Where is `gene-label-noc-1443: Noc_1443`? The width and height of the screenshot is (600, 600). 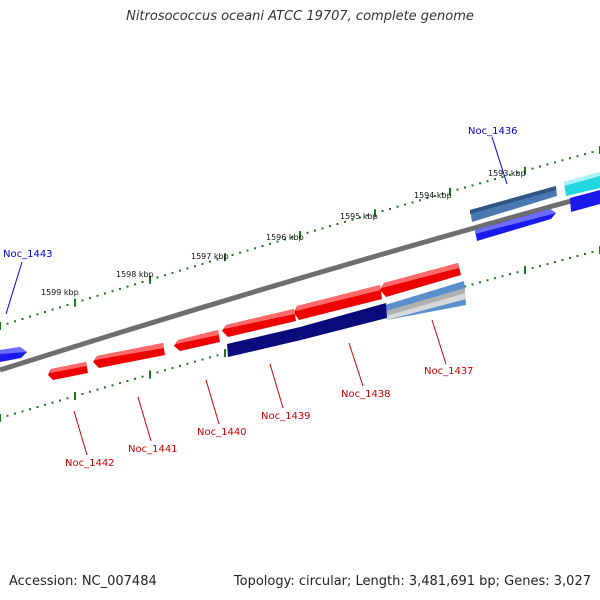 gene-label-noc-1443: Noc_1443 is located at coordinates (28, 254).